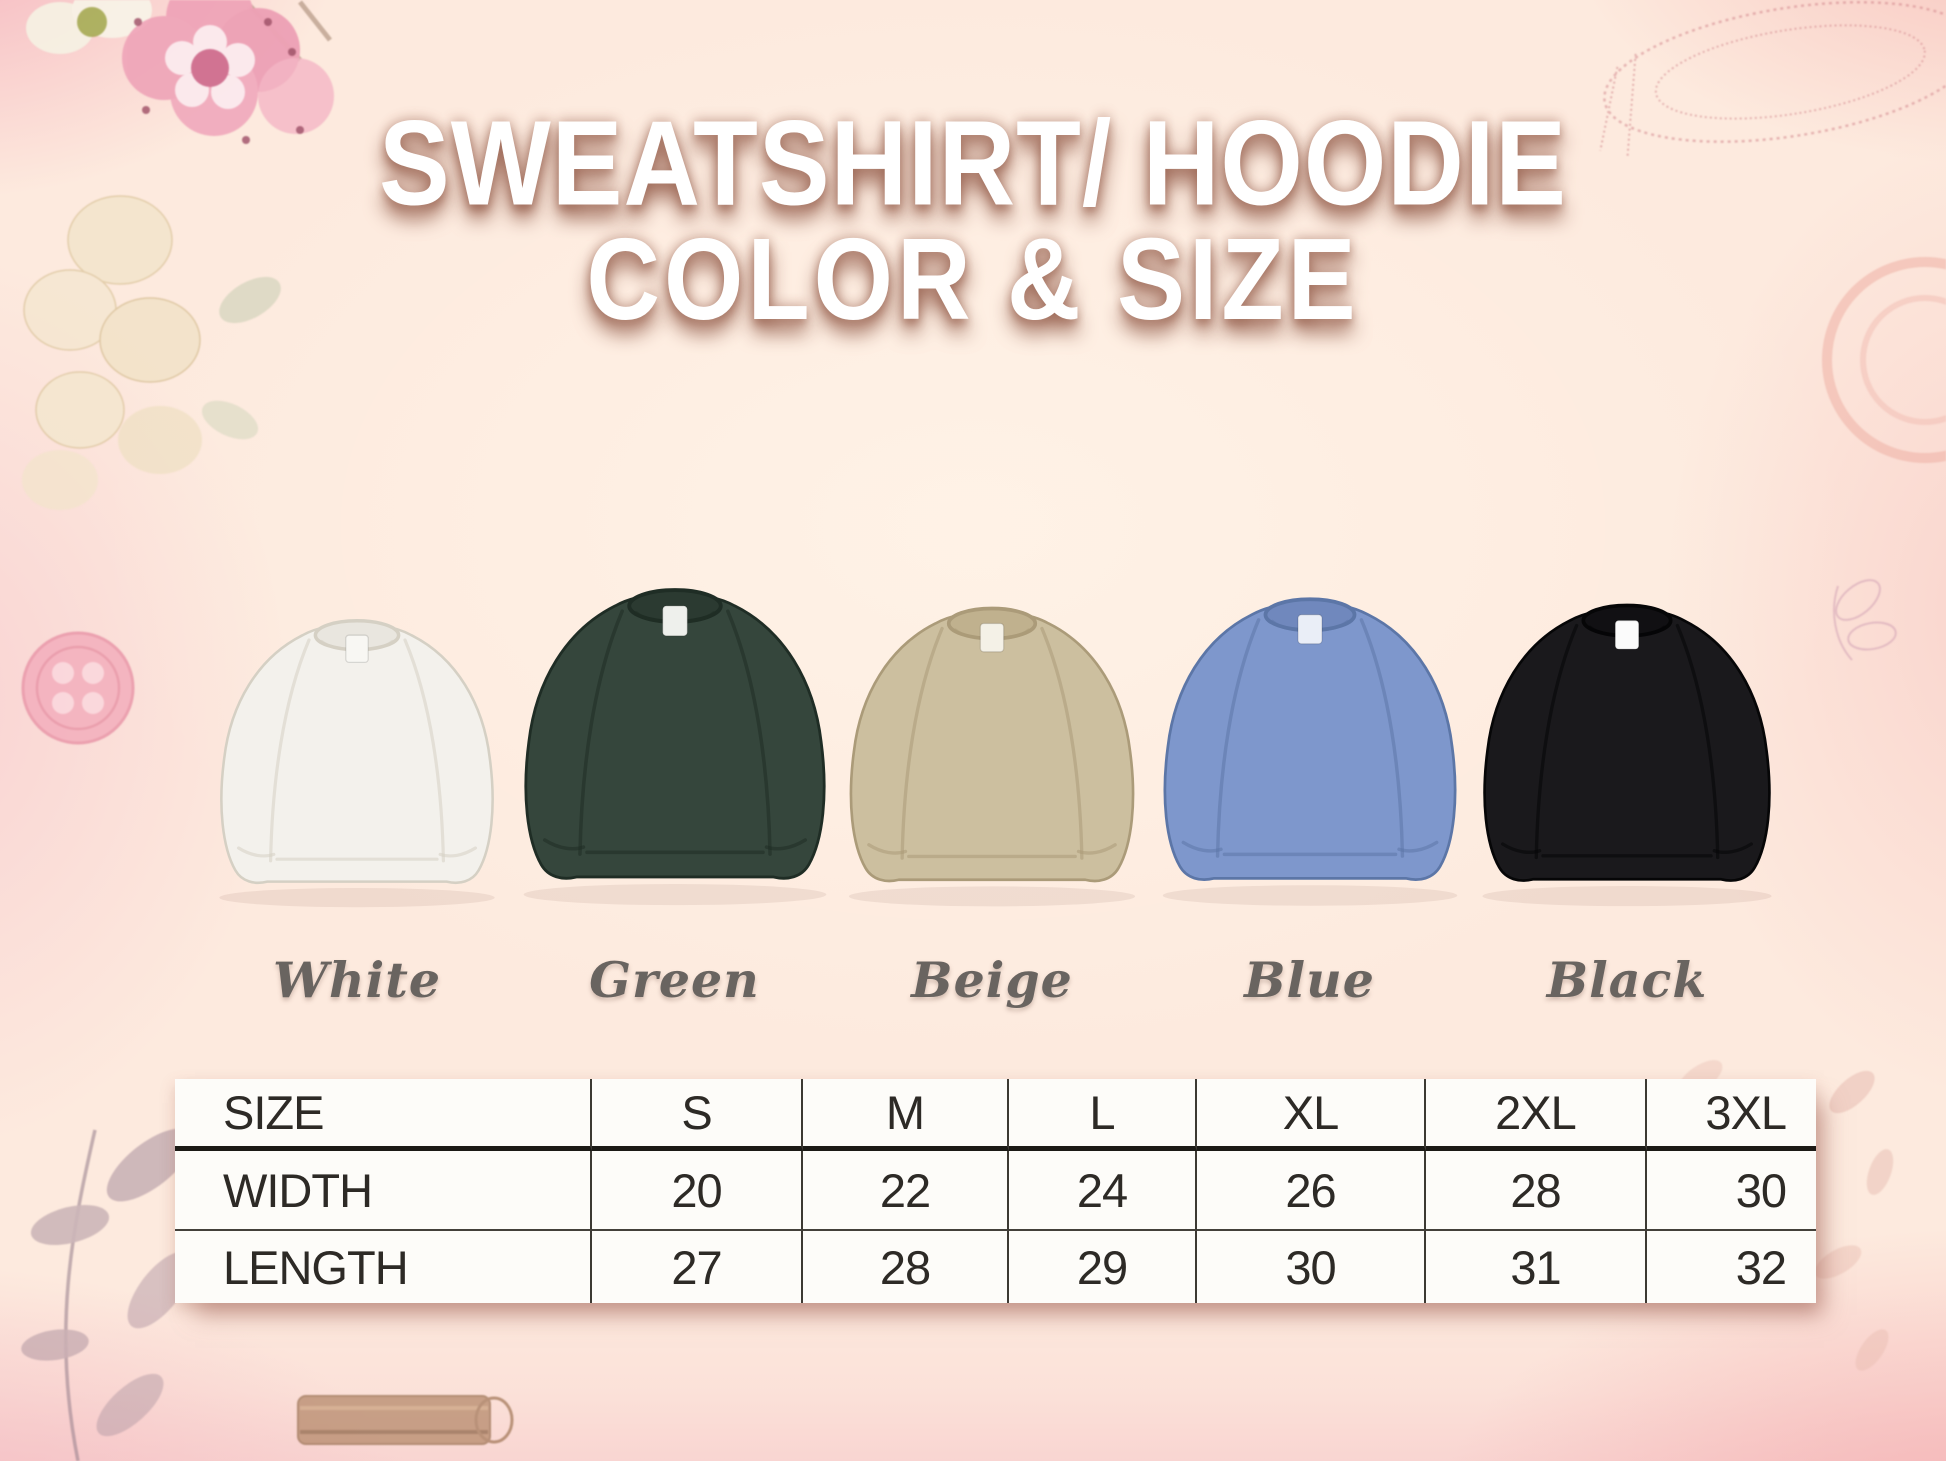 The width and height of the screenshot is (1946, 1461). Describe the element at coordinates (1536, 1267) in the screenshot. I see `size-table-value-cell: 31` at that location.